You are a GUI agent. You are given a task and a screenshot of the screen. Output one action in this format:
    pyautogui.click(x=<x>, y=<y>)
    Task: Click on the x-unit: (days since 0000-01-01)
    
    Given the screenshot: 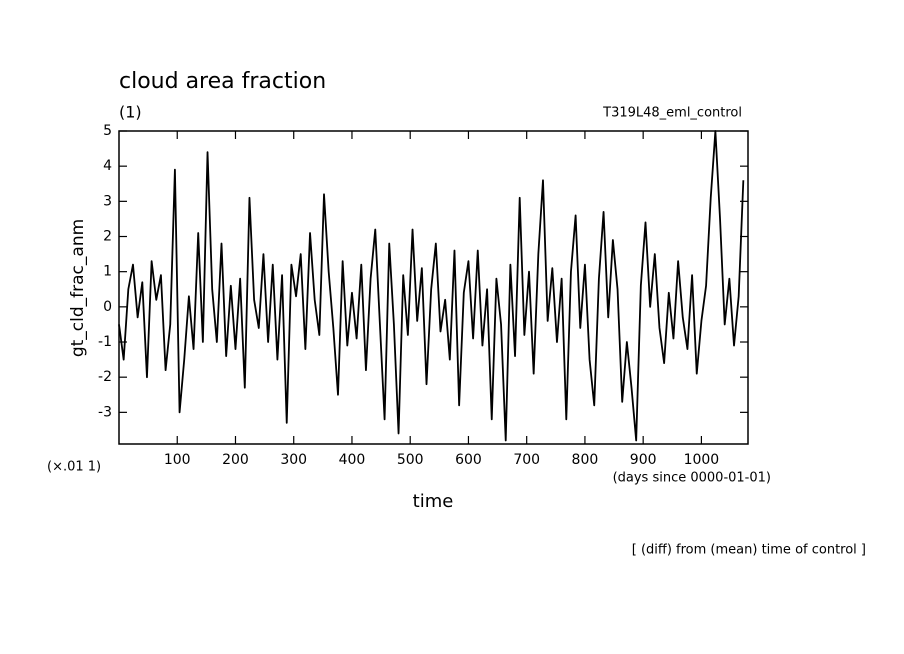 What is the action you would take?
    pyautogui.click(x=692, y=478)
    